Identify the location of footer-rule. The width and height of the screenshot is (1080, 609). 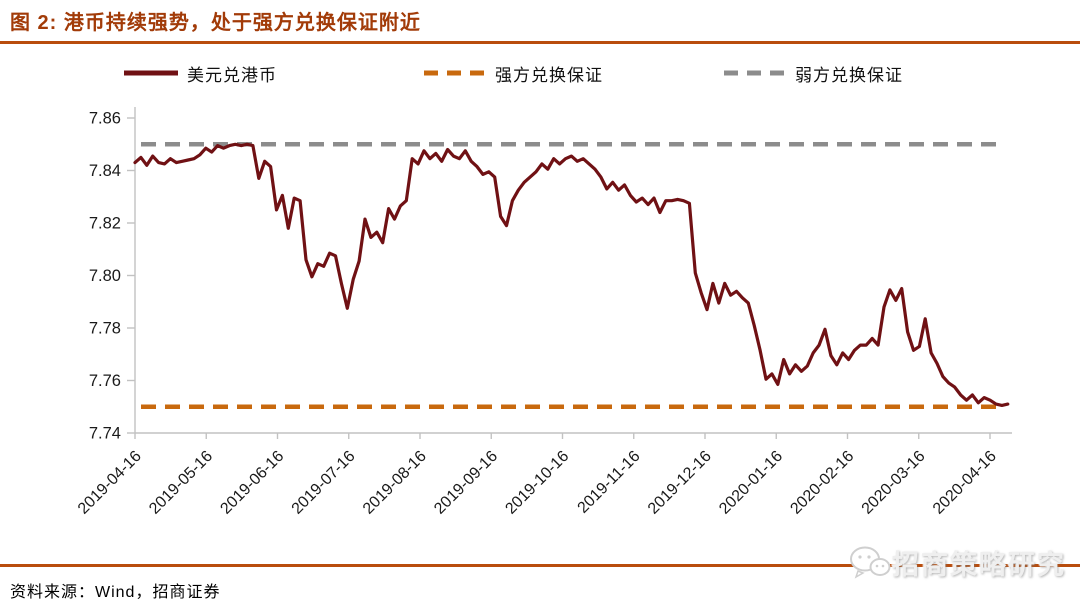
(540, 565).